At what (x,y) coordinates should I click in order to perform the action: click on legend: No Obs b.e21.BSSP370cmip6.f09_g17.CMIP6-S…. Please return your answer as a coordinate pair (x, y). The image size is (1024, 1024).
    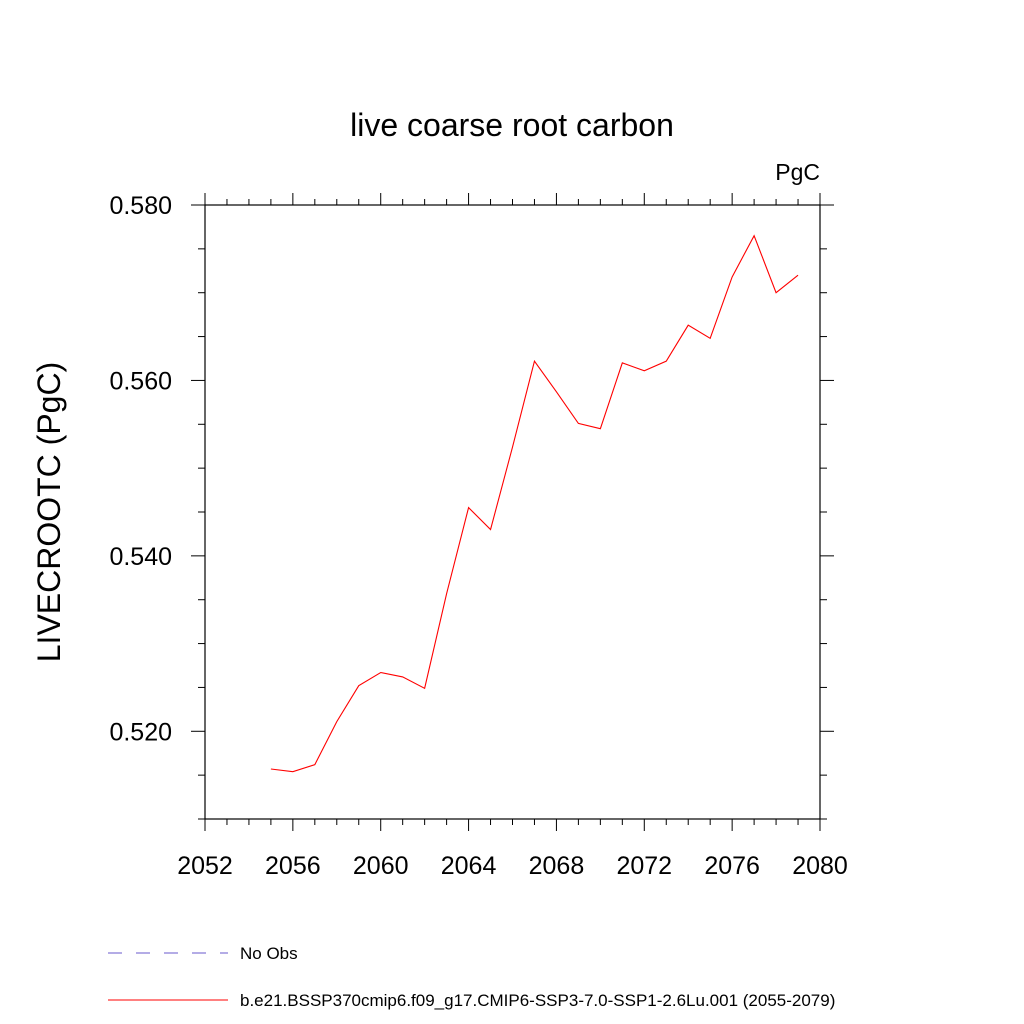
    Looking at the image, I should click on (471, 977).